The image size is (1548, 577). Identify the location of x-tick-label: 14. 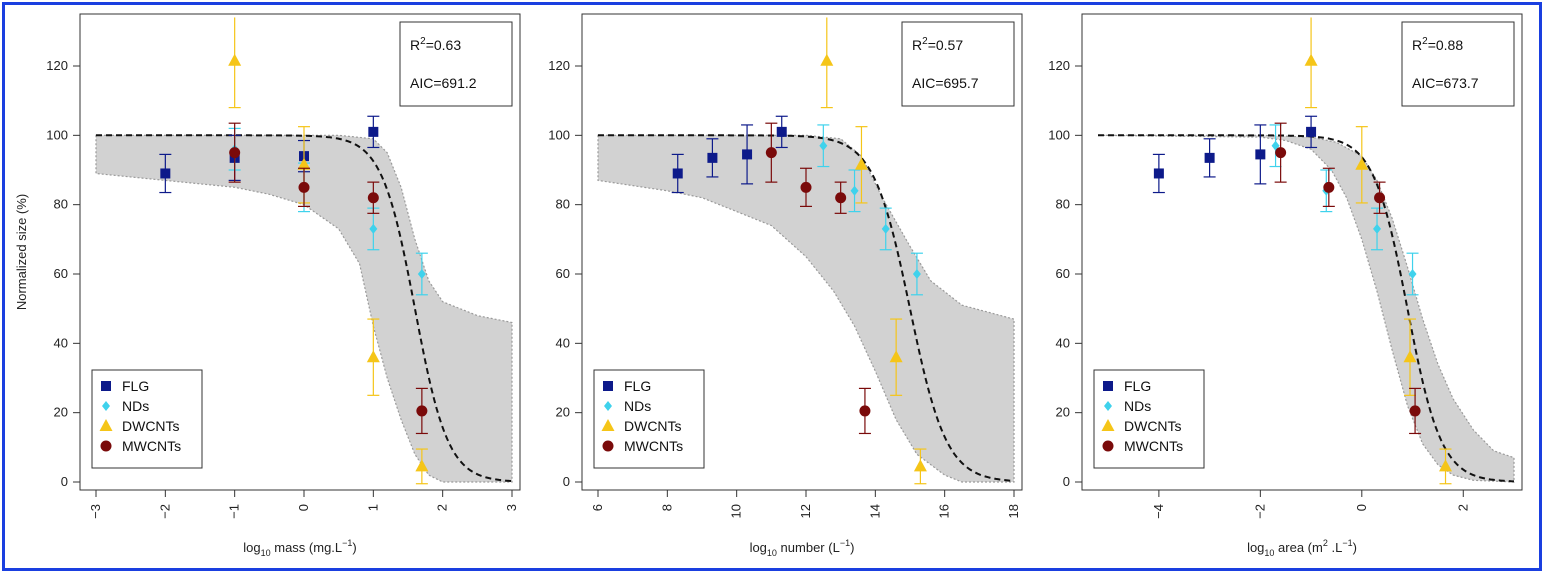
(874, 511).